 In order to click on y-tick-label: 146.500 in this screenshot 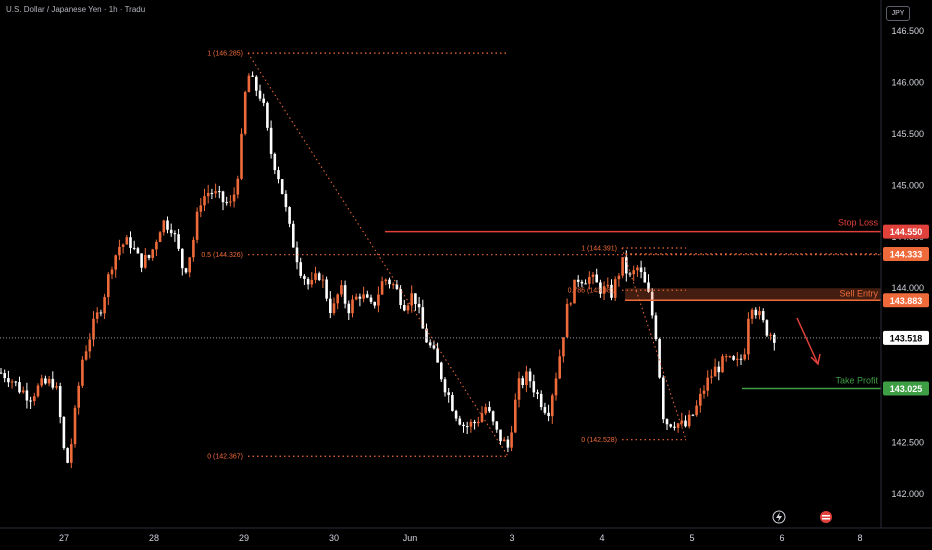, I will do `click(907, 31)`.